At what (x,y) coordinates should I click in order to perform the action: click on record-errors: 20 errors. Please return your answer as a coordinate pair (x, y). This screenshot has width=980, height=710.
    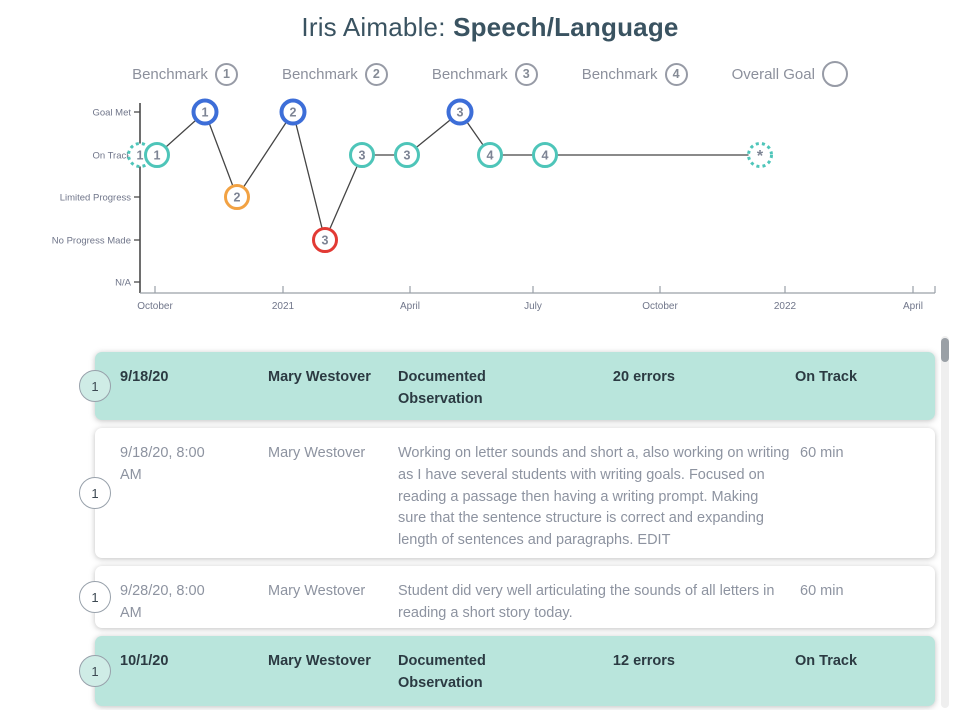
    Looking at the image, I should click on (643, 377).